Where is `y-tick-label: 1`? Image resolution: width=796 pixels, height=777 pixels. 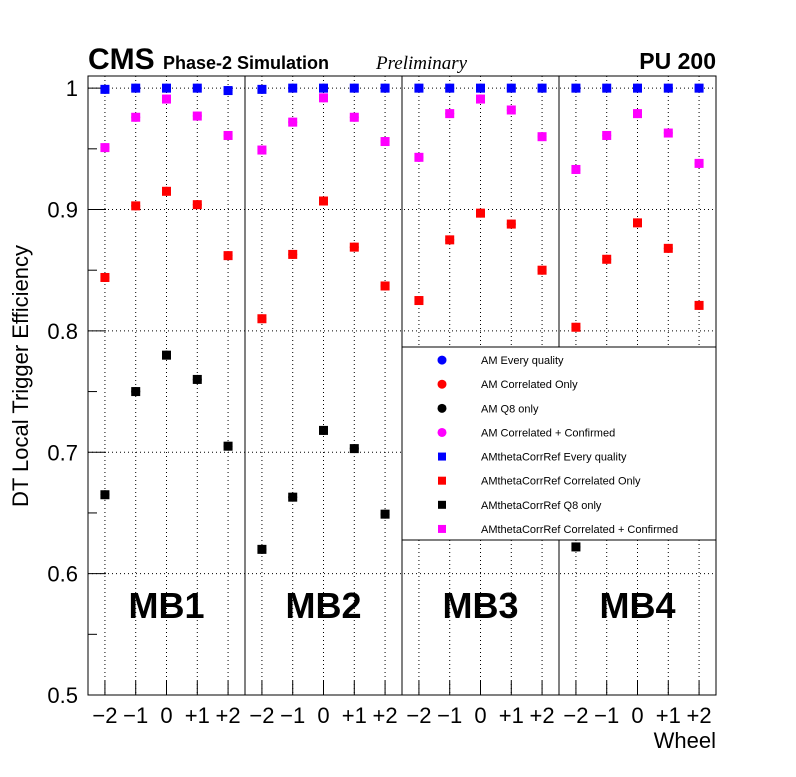 y-tick-label: 1 is located at coordinates (72, 88).